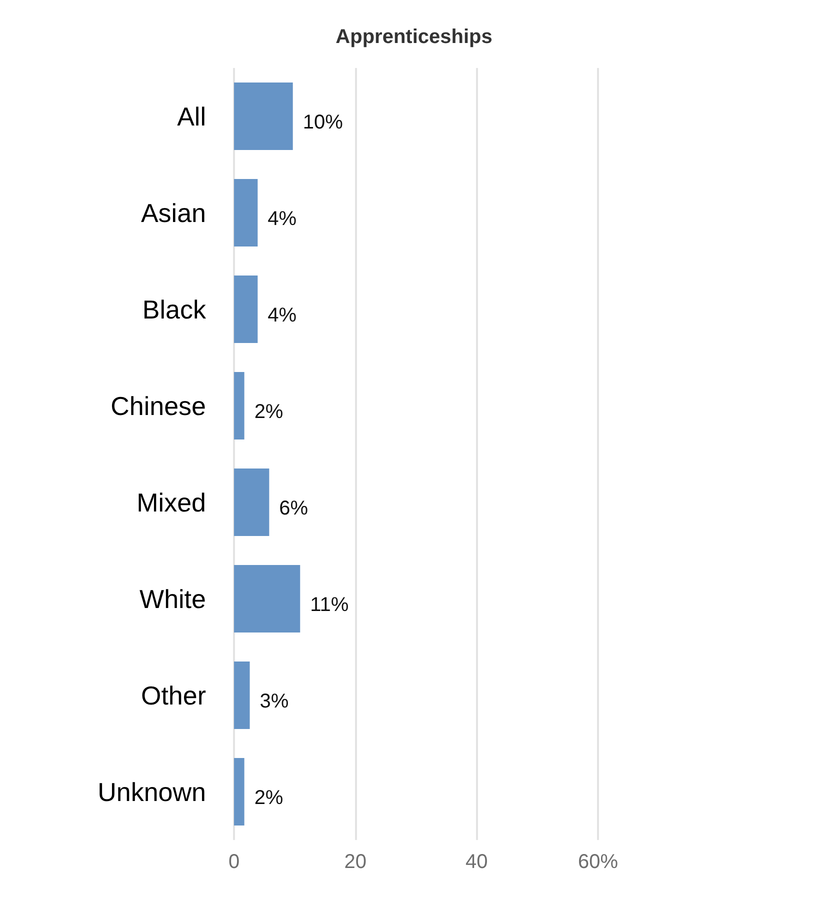 The image size is (828, 903). What do you see at coordinates (158, 405) in the screenshot?
I see `y-tick-label: Chinese` at bounding box center [158, 405].